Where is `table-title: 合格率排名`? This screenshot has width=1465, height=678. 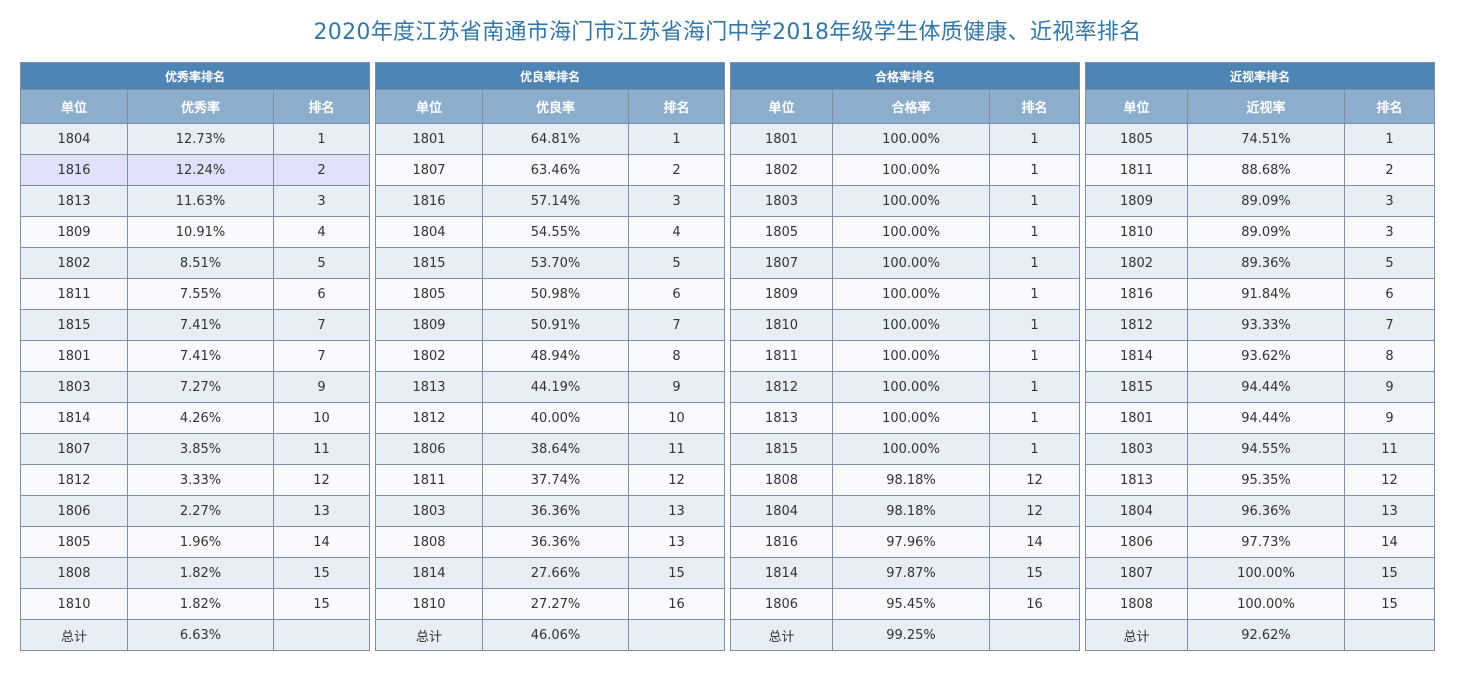
table-title: 合格率排名 is located at coordinates (905, 76).